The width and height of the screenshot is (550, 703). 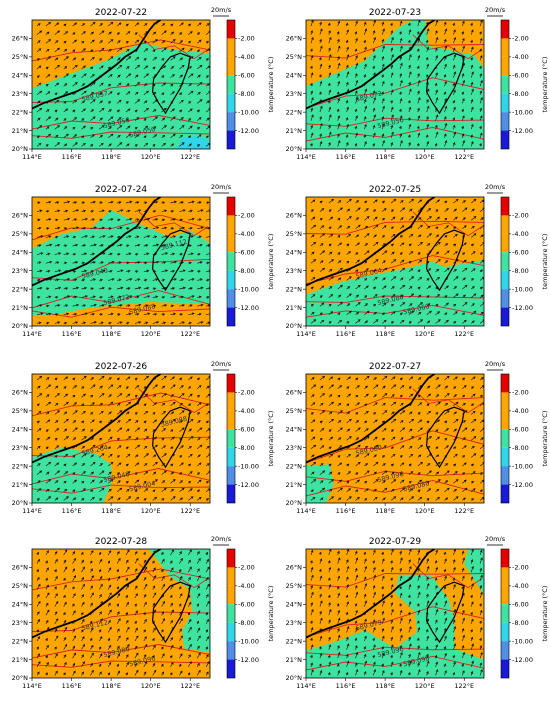 I want to click on lon-tick-label: 120°E, so click(x=151, y=686).